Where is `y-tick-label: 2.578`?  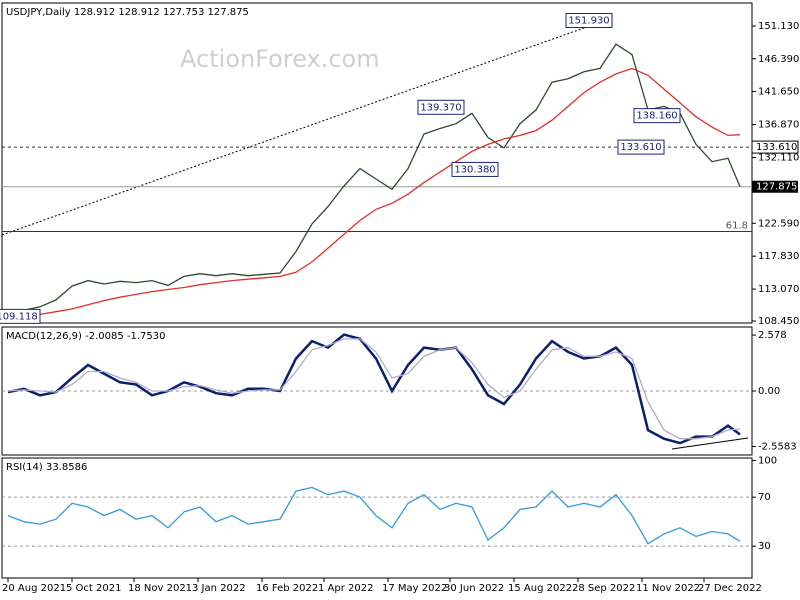
y-tick-label: 2.578 is located at coordinates (772, 335).